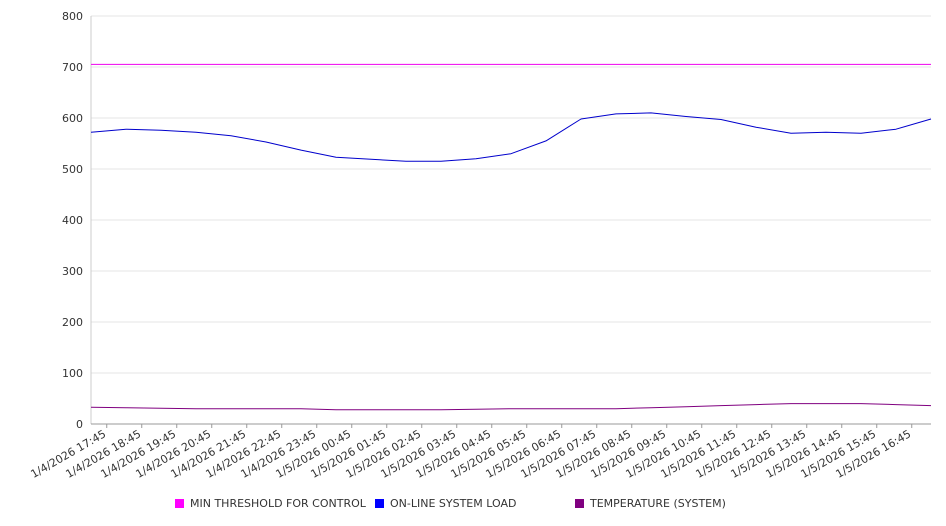 The height and width of the screenshot is (526, 946). I want to click on legend-item-min-threshold: MIN THRESHOLD FOR CONTROL, so click(270, 503).